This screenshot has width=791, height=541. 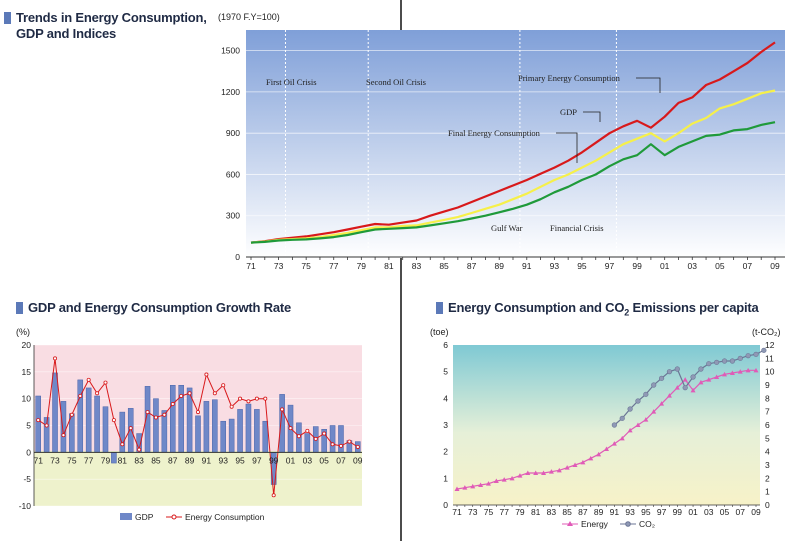 What do you see at coordinates (767, 412) in the screenshot?
I see `chart3-y-right-label: 7` at bounding box center [767, 412].